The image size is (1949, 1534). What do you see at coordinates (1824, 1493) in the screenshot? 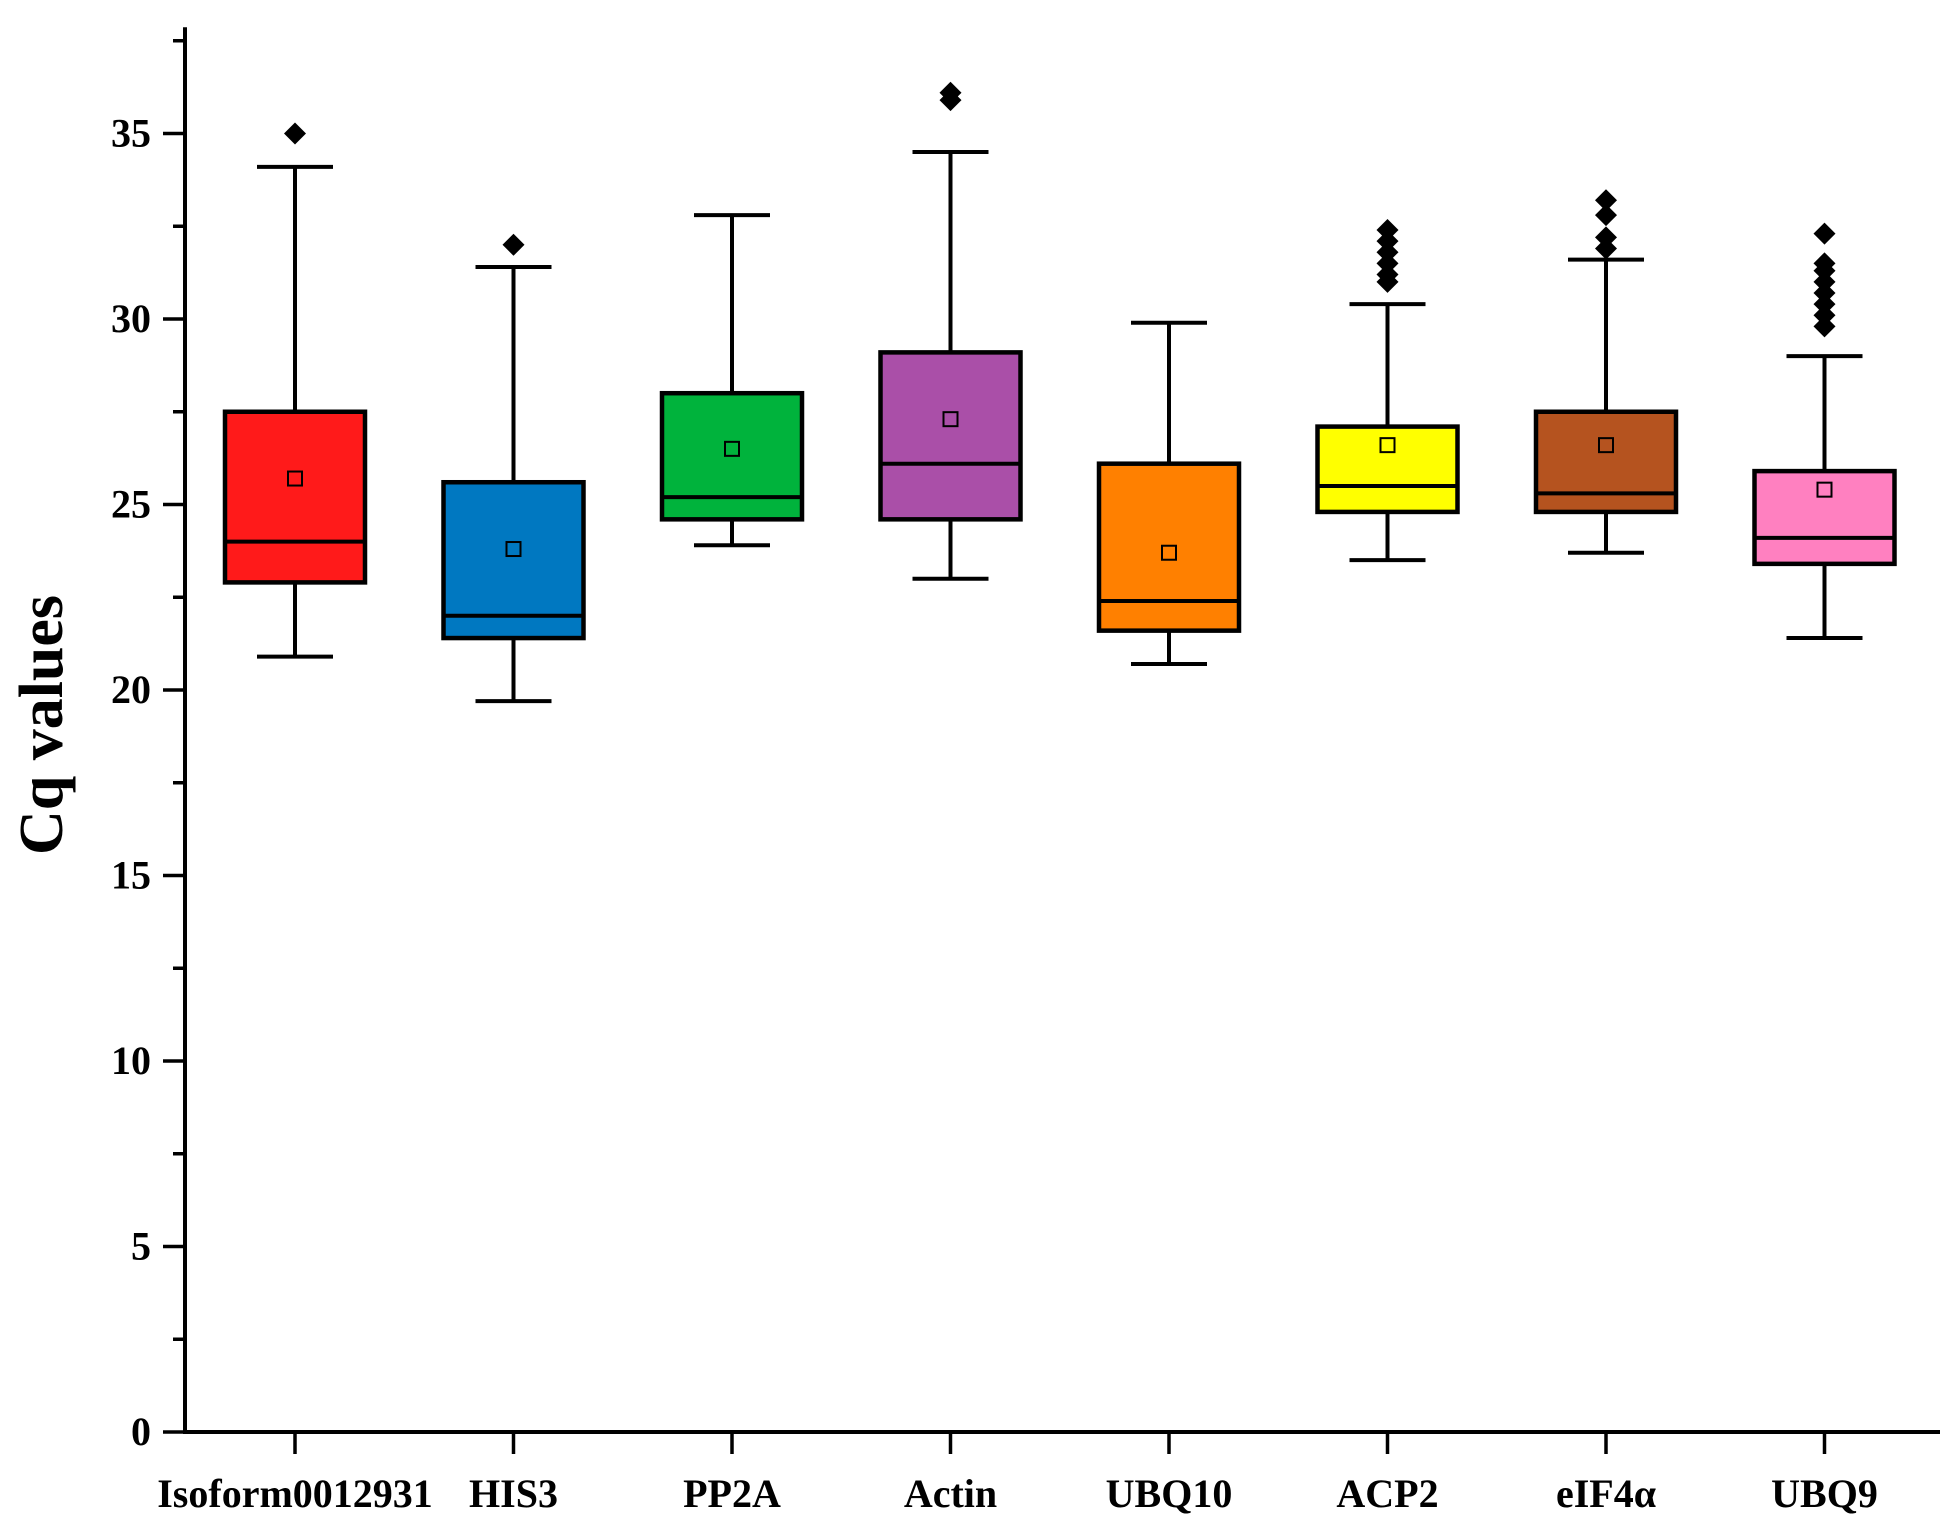
I see `x-tick-label: UBQ9` at bounding box center [1824, 1493].